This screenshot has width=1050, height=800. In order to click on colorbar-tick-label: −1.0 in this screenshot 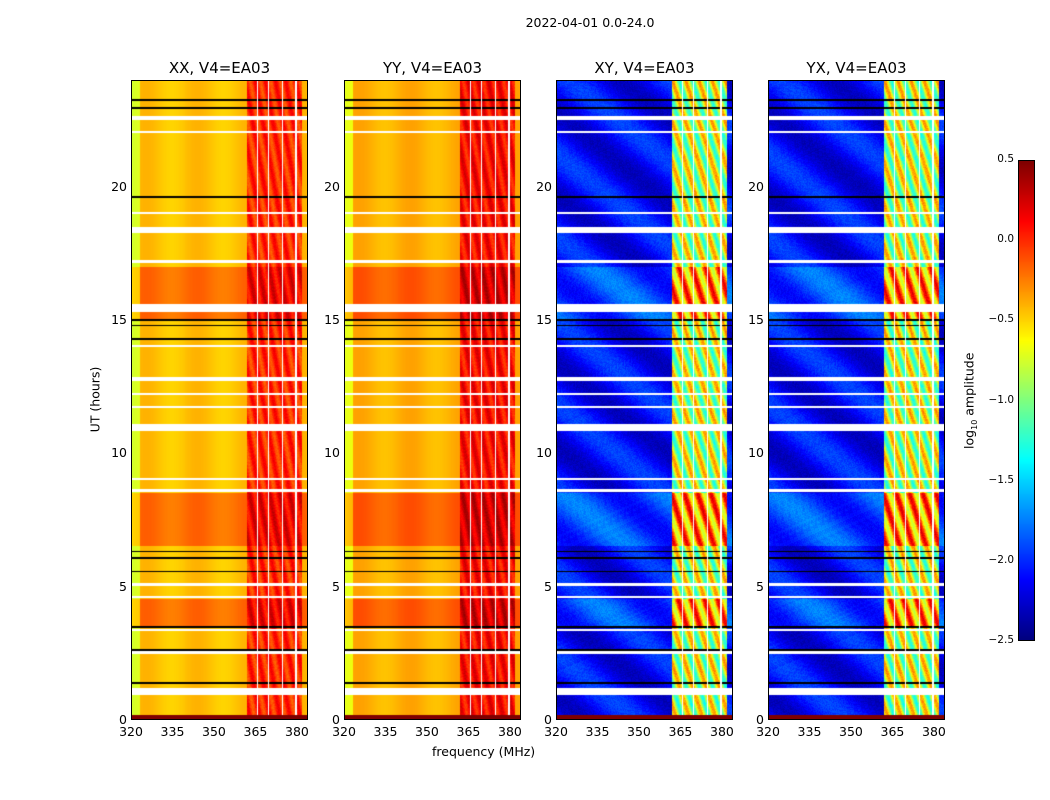, I will do `click(1001, 399)`.